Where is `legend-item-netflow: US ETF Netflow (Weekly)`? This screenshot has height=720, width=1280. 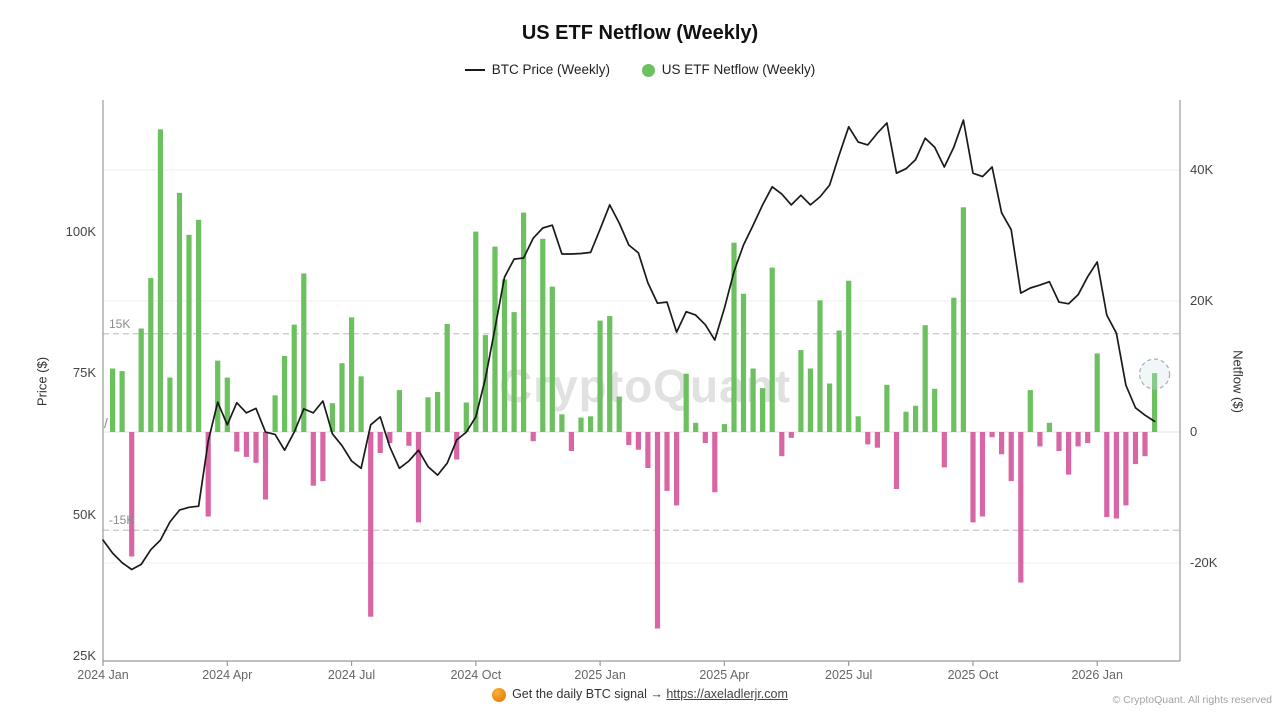
legend-item-netflow: US ETF Netflow (Weekly) is located at coordinates (728, 69).